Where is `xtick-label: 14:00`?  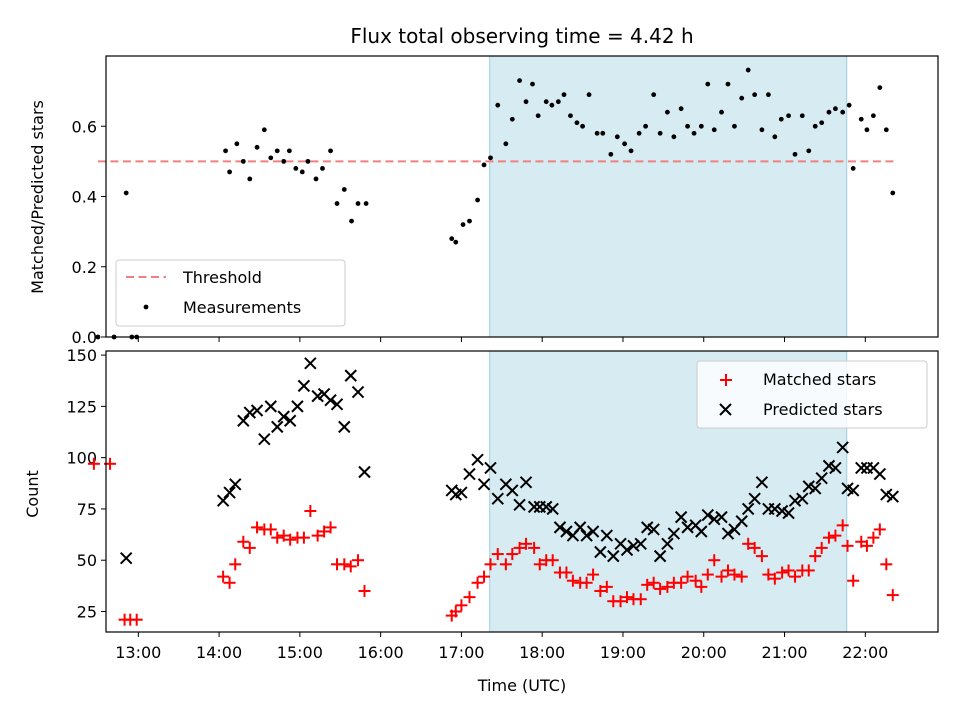
xtick-label: 14:00 is located at coordinates (219, 652).